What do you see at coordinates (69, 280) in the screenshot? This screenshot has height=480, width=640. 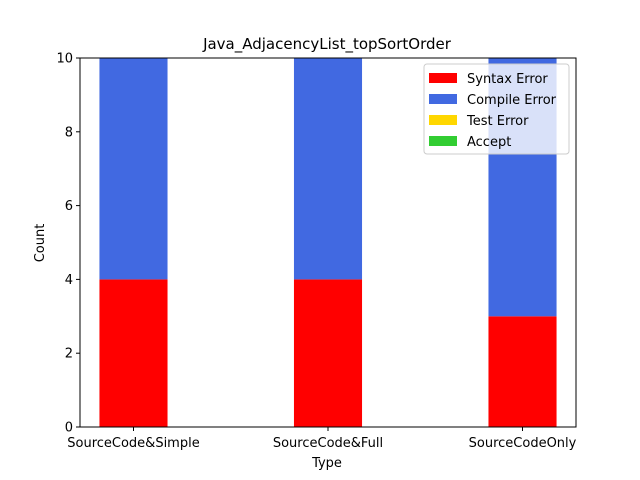 I see `y-tick-label: 4` at bounding box center [69, 280].